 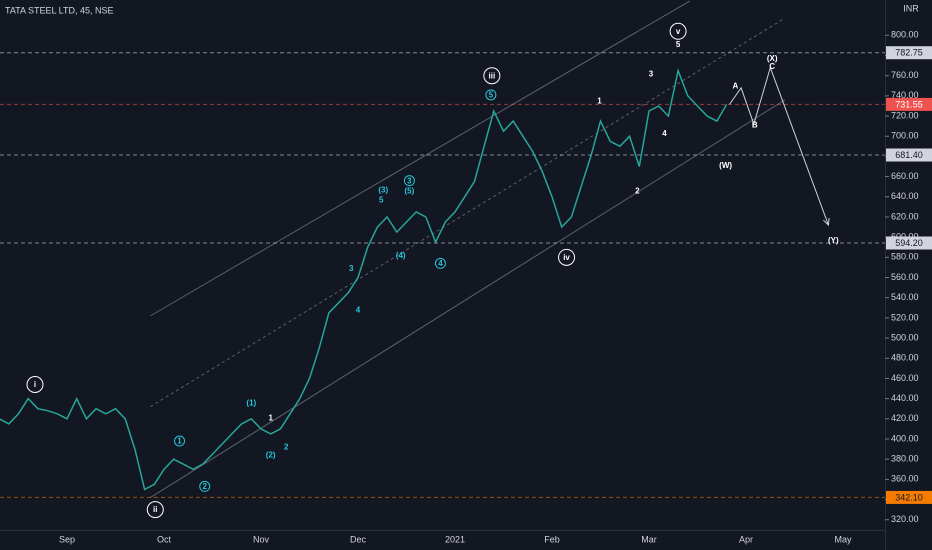 I want to click on wave-label: v, so click(x=678, y=31).